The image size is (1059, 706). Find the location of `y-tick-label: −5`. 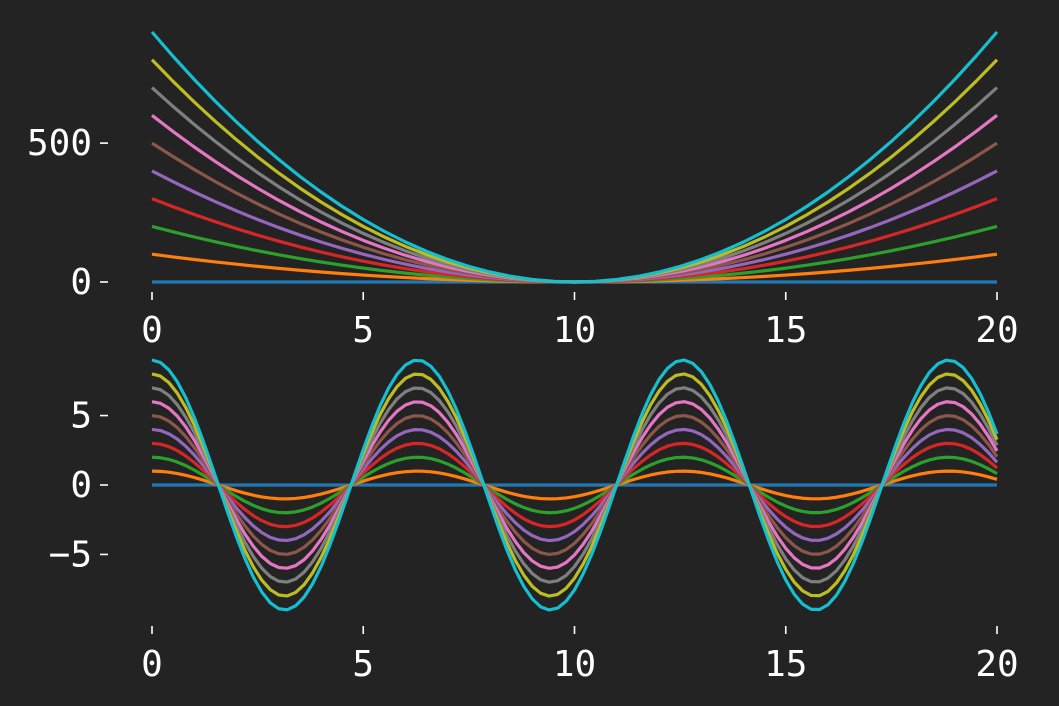

y-tick-label: −5 is located at coordinates (70, 554).